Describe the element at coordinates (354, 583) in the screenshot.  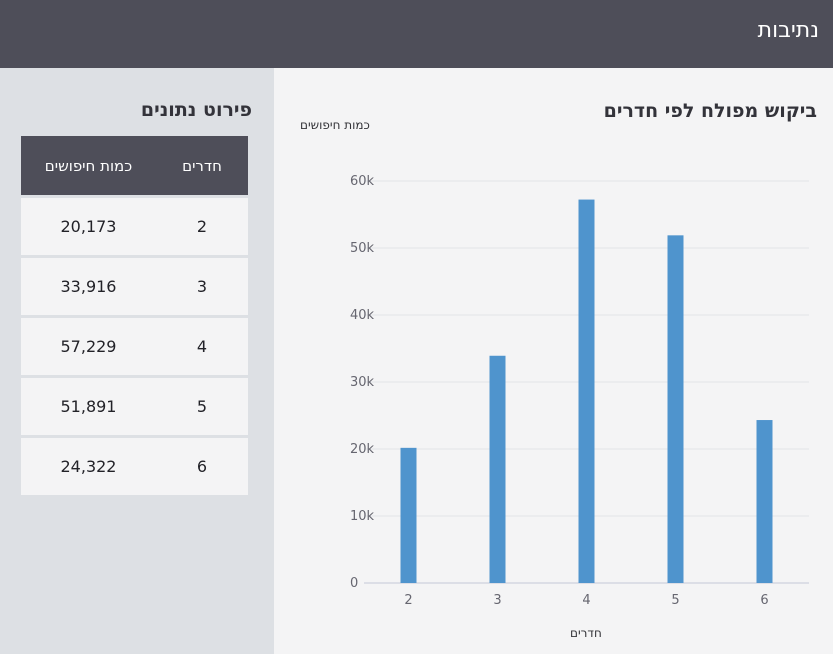
I see `y-tick-label: 0` at that location.